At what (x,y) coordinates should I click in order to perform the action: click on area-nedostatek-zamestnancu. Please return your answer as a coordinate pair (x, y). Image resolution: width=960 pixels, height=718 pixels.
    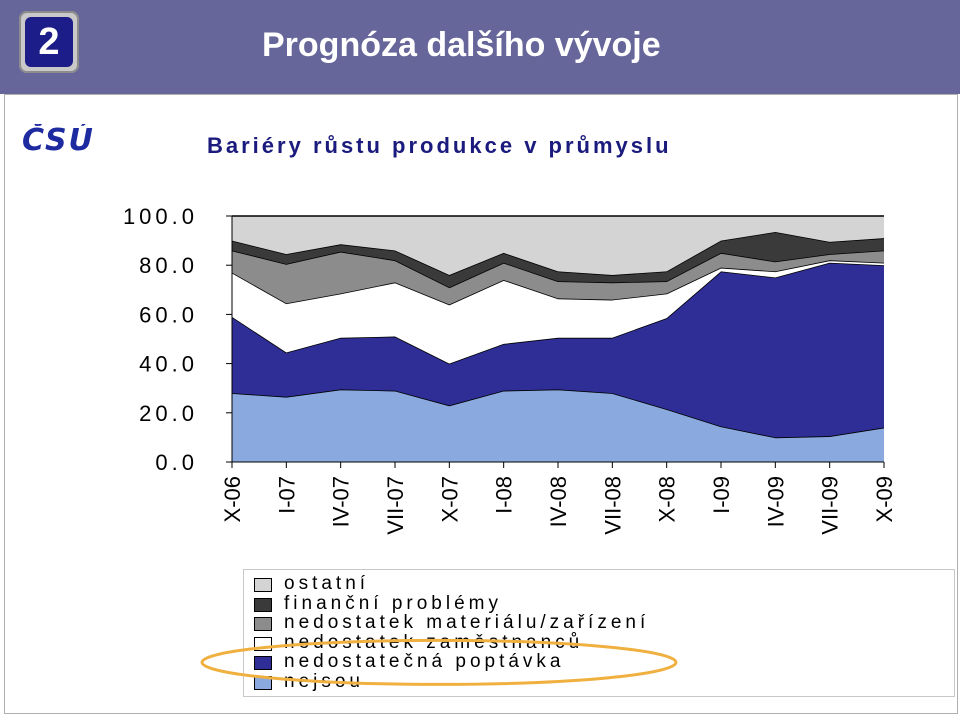
    Looking at the image, I should click on (558, 312).